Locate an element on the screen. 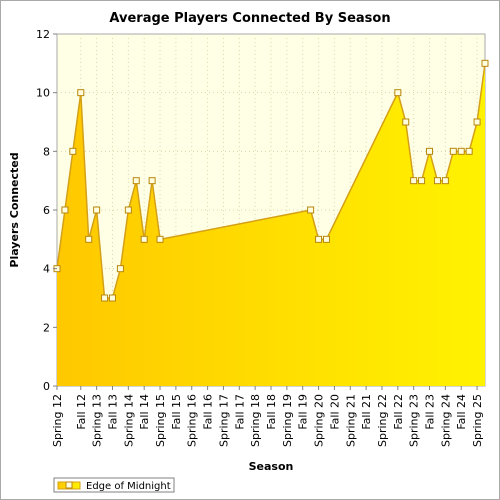 This screenshot has width=500, height=500. x-tick-label: Spring 16 is located at coordinates (192, 420).